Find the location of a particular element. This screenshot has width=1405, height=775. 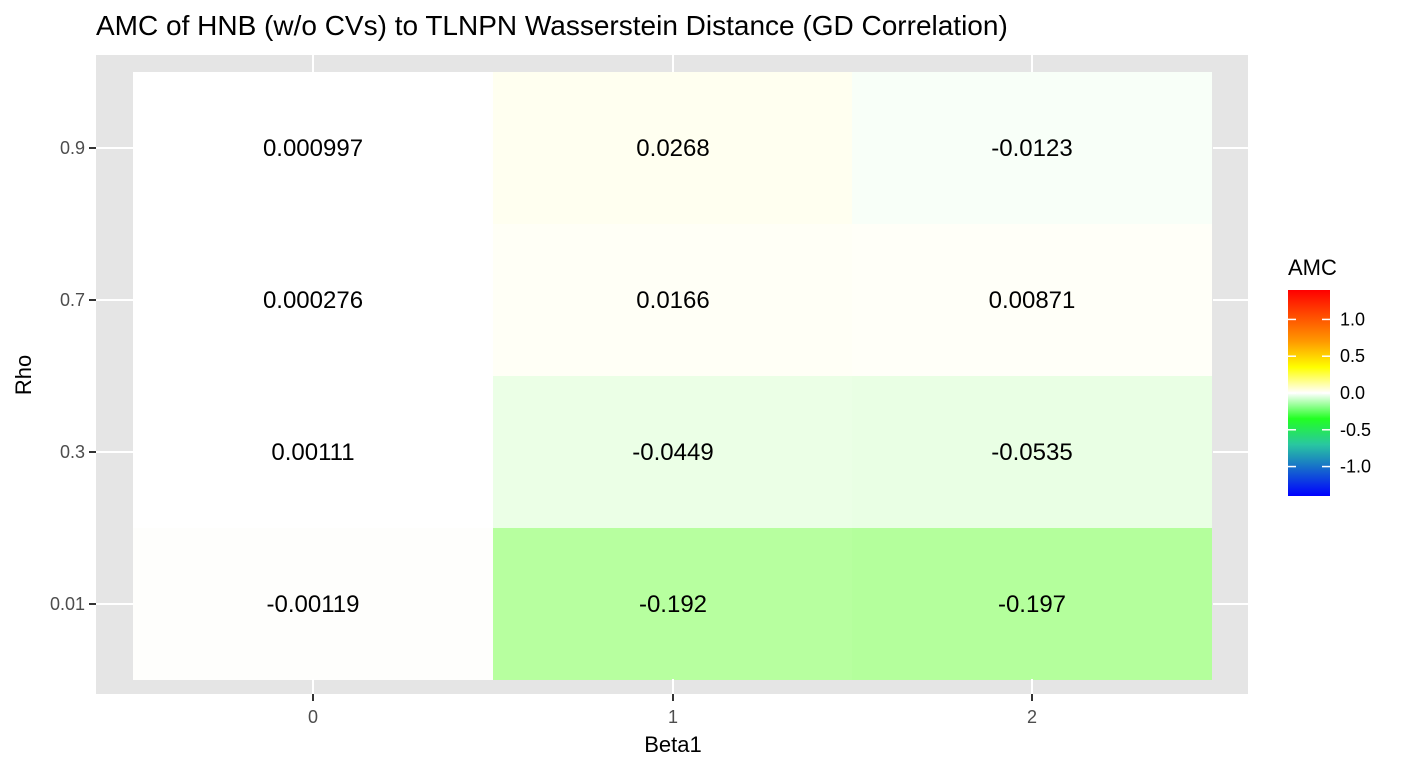

cell-value-label: 0.0166 is located at coordinates (672, 300).